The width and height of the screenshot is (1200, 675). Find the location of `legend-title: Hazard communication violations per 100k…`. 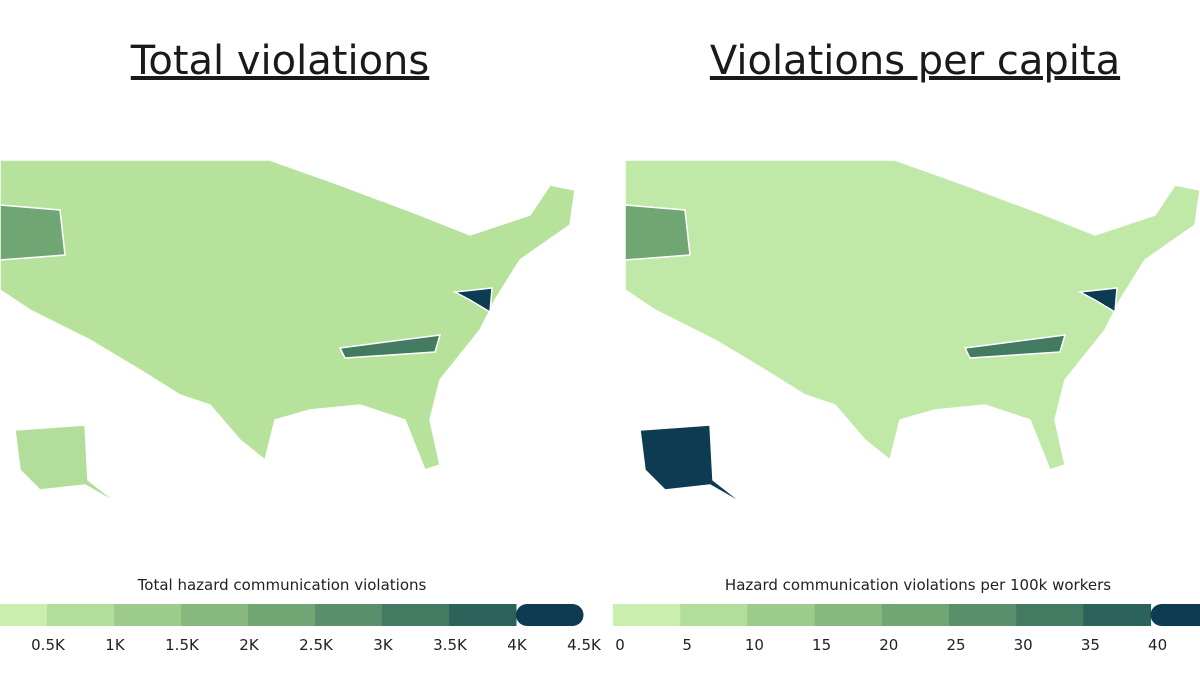

legend-title: Hazard communication violations per 100k… is located at coordinates (918, 585).